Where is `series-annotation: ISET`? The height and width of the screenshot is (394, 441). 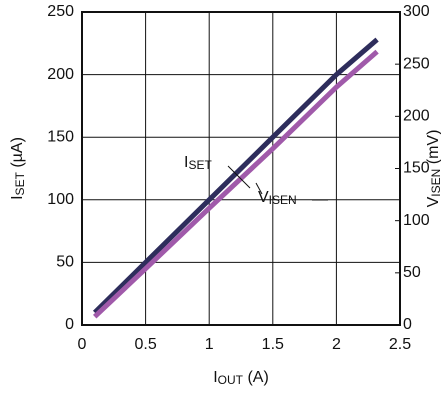 series-annotation: ISET is located at coordinates (198, 163).